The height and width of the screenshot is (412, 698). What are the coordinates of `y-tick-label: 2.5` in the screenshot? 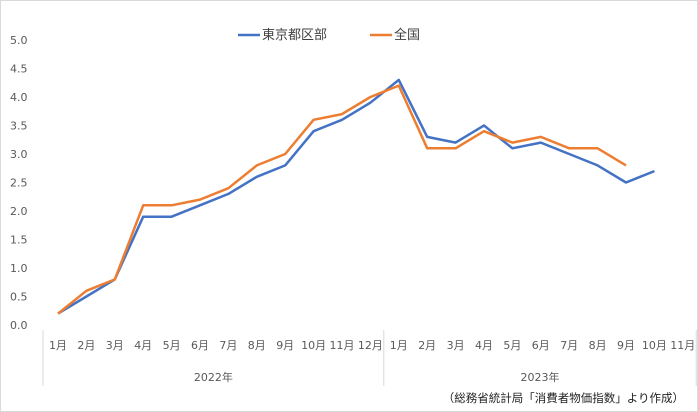 It's located at (19, 183).